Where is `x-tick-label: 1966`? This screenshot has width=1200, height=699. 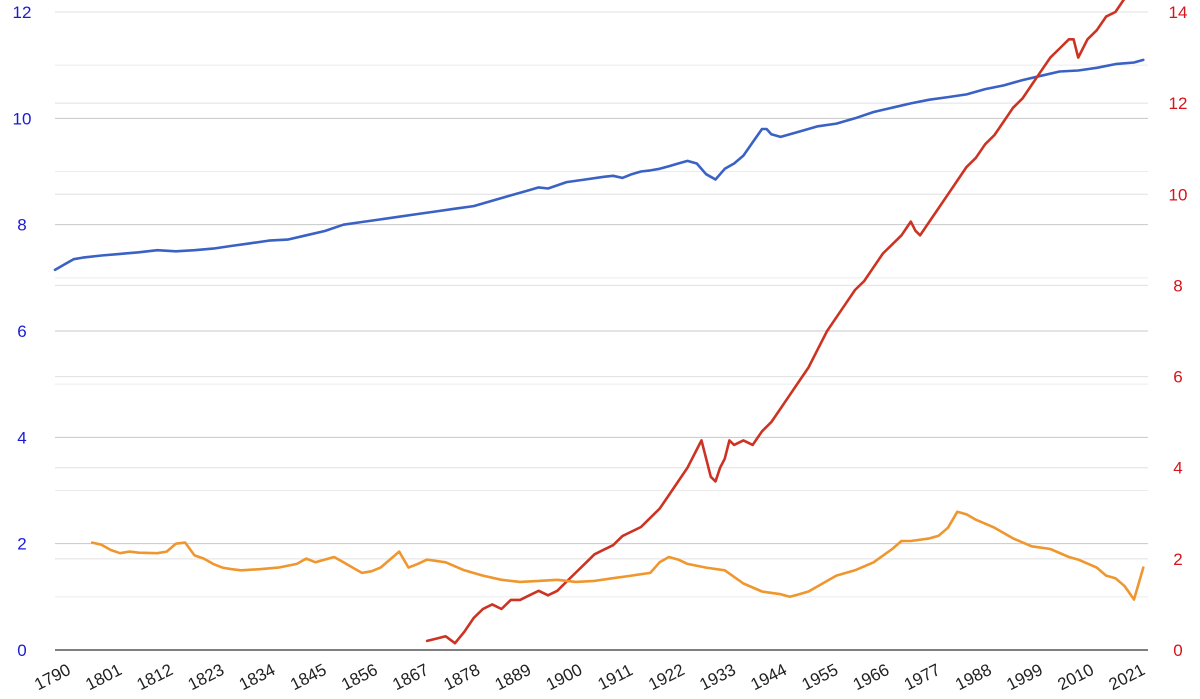
x-tick-label: 1966 is located at coordinates (871, 677).